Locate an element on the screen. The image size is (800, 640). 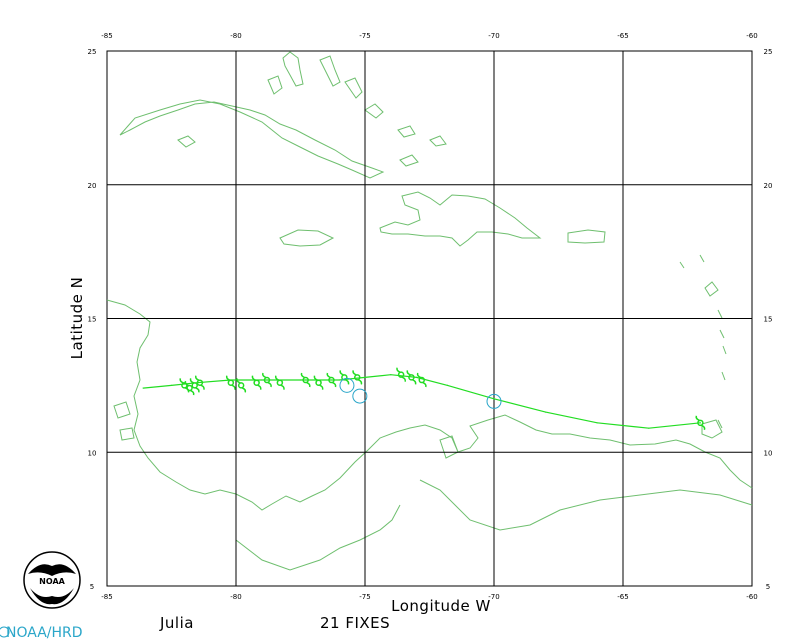
y-tick-labels-right: 25 20 15 10 5 is located at coordinates (768, 319).